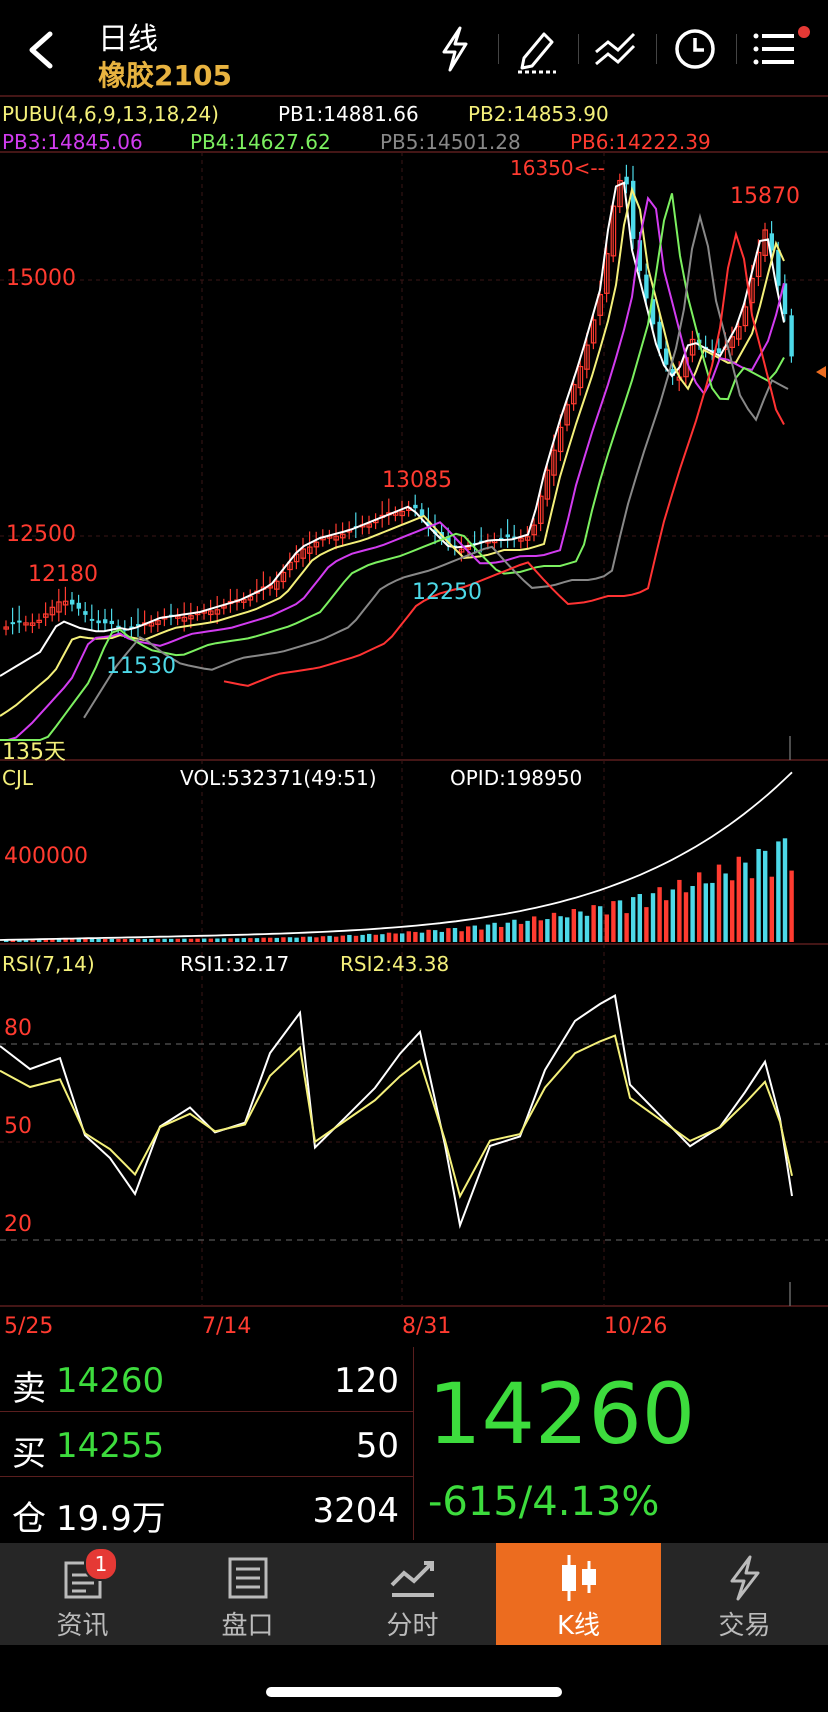  Describe the element at coordinates (636, 1326) in the screenshot. I see `date-label: 10/26` at that location.